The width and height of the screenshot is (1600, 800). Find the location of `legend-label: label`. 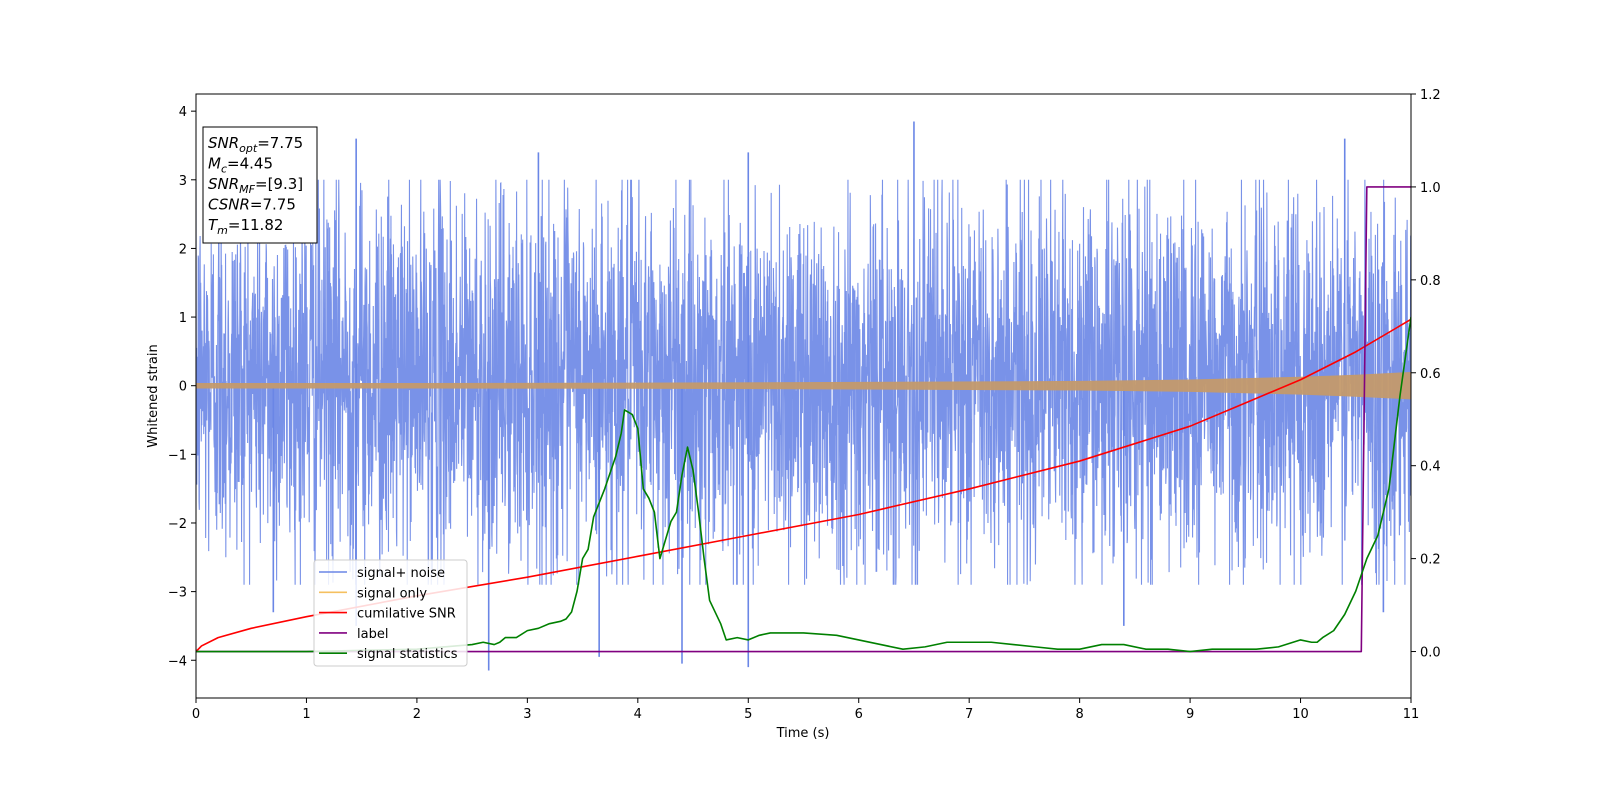

legend-label: label is located at coordinates (372, 634).